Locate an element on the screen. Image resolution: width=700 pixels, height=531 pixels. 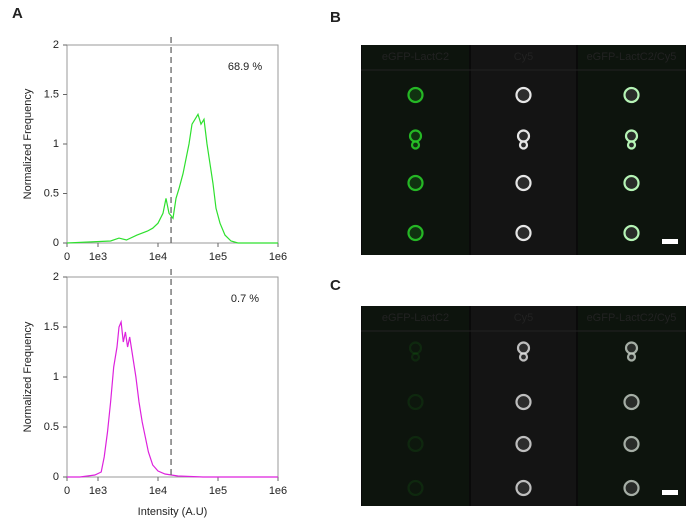
annotation: 0.7 % is located at coordinates (245, 299).